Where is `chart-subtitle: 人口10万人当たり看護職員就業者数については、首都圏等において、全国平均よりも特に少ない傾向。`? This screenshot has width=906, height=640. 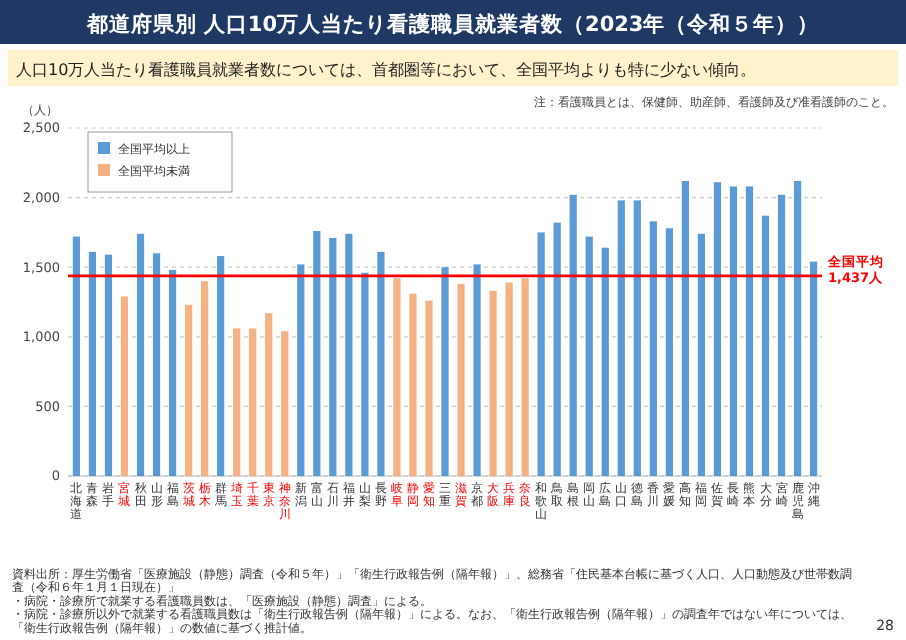
chart-subtitle: 人口10万人当たり看護職員就業者数については、首都圏等において、全国平均よりも特に少ない傾向。 is located at coordinates (386, 70).